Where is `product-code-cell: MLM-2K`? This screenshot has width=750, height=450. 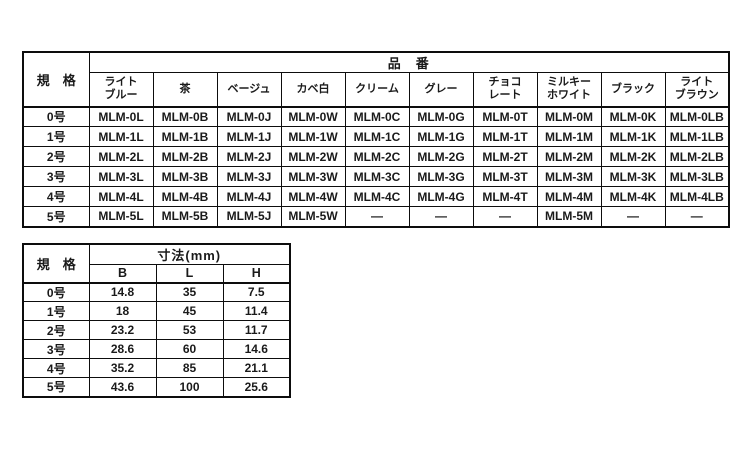 product-code-cell: MLM-2K is located at coordinates (633, 156).